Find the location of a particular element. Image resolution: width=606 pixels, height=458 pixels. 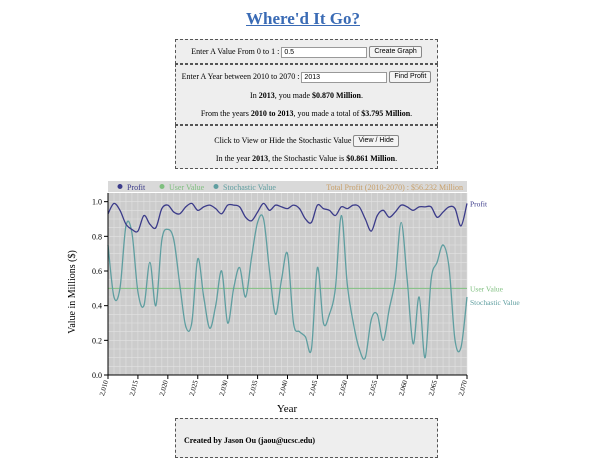

stochastic-result-amount: $0.861 Million is located at coordinates (371, 158).